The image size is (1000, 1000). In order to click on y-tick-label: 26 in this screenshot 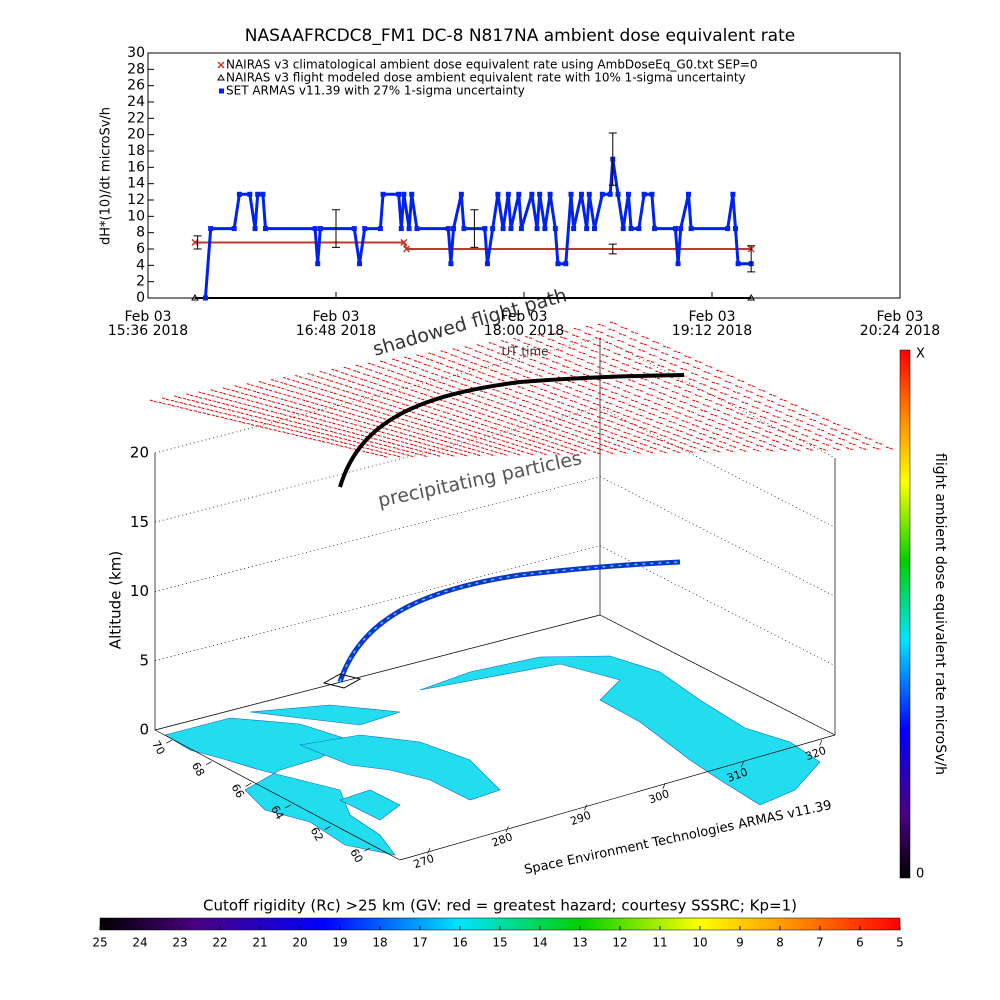, I will do `click(136, 86)`.